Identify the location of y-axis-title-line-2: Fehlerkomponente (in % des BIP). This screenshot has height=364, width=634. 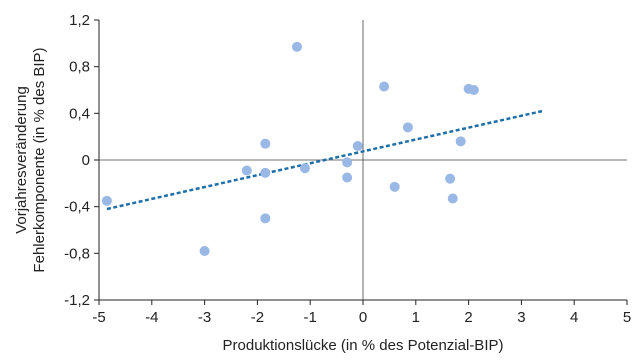
(39, 159).